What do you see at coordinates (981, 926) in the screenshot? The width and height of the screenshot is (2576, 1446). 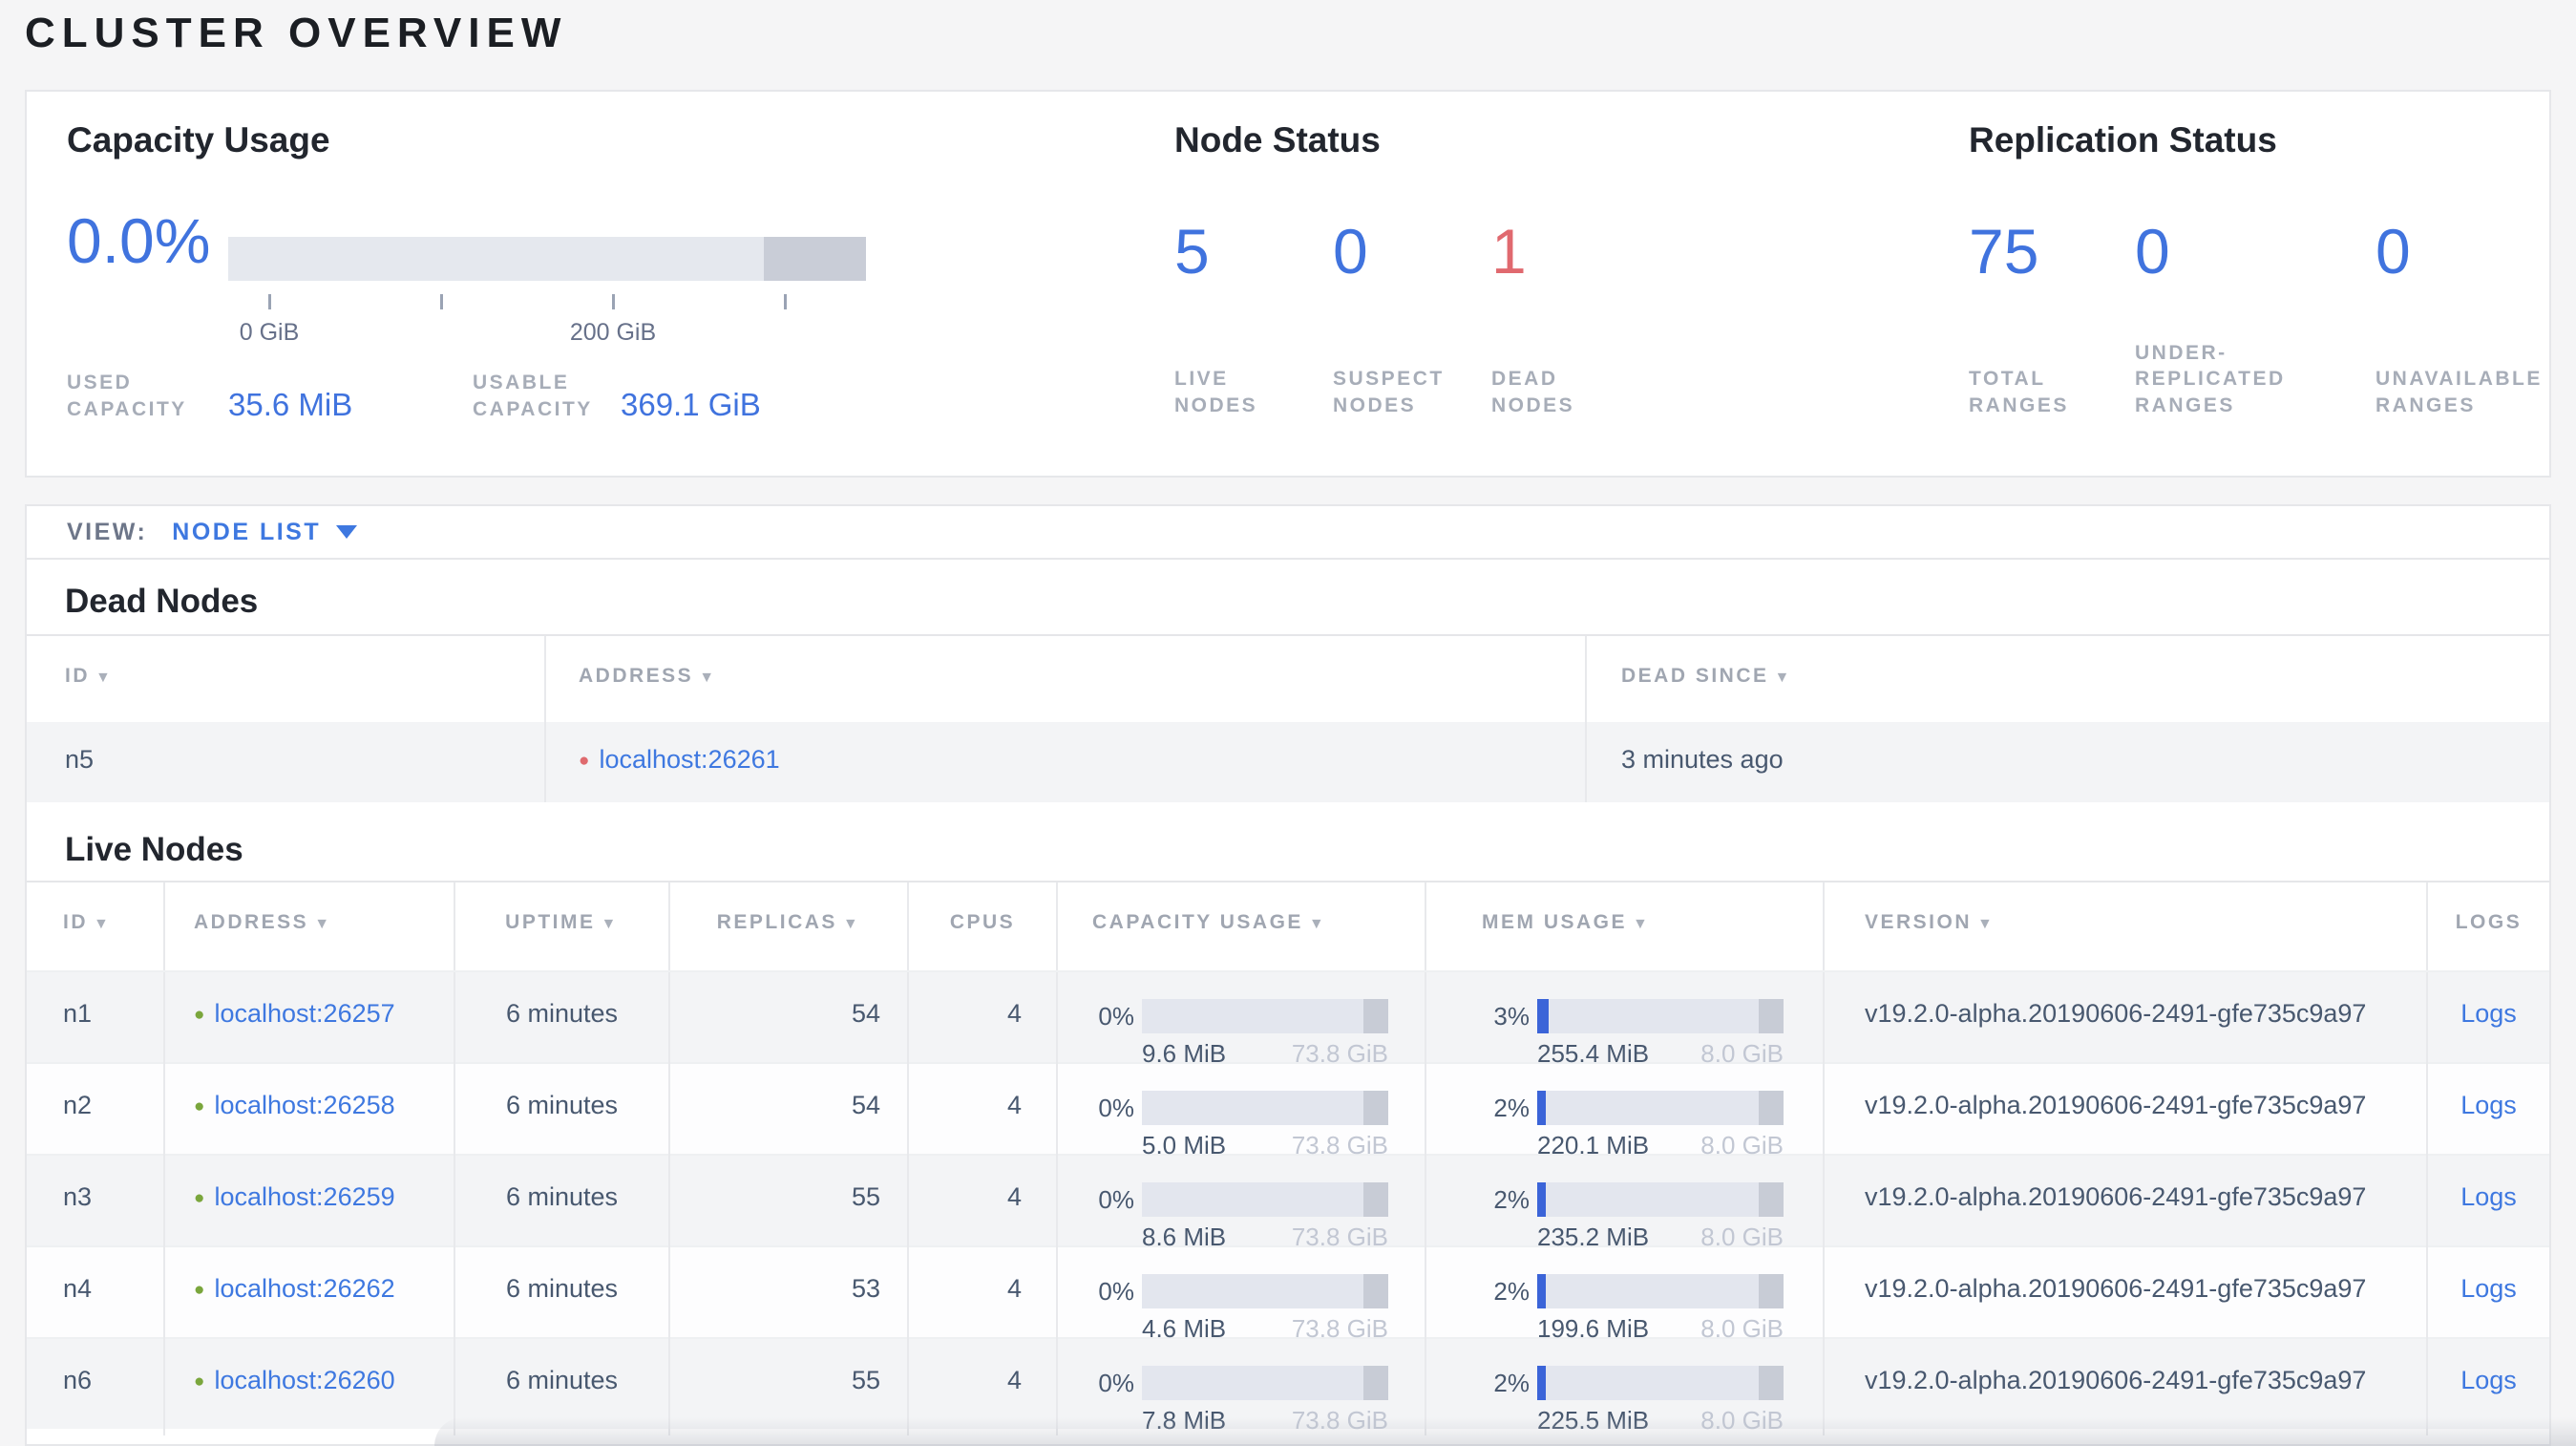 I see `live-col-cpus: CPUS` at bounding box center [981, 926].